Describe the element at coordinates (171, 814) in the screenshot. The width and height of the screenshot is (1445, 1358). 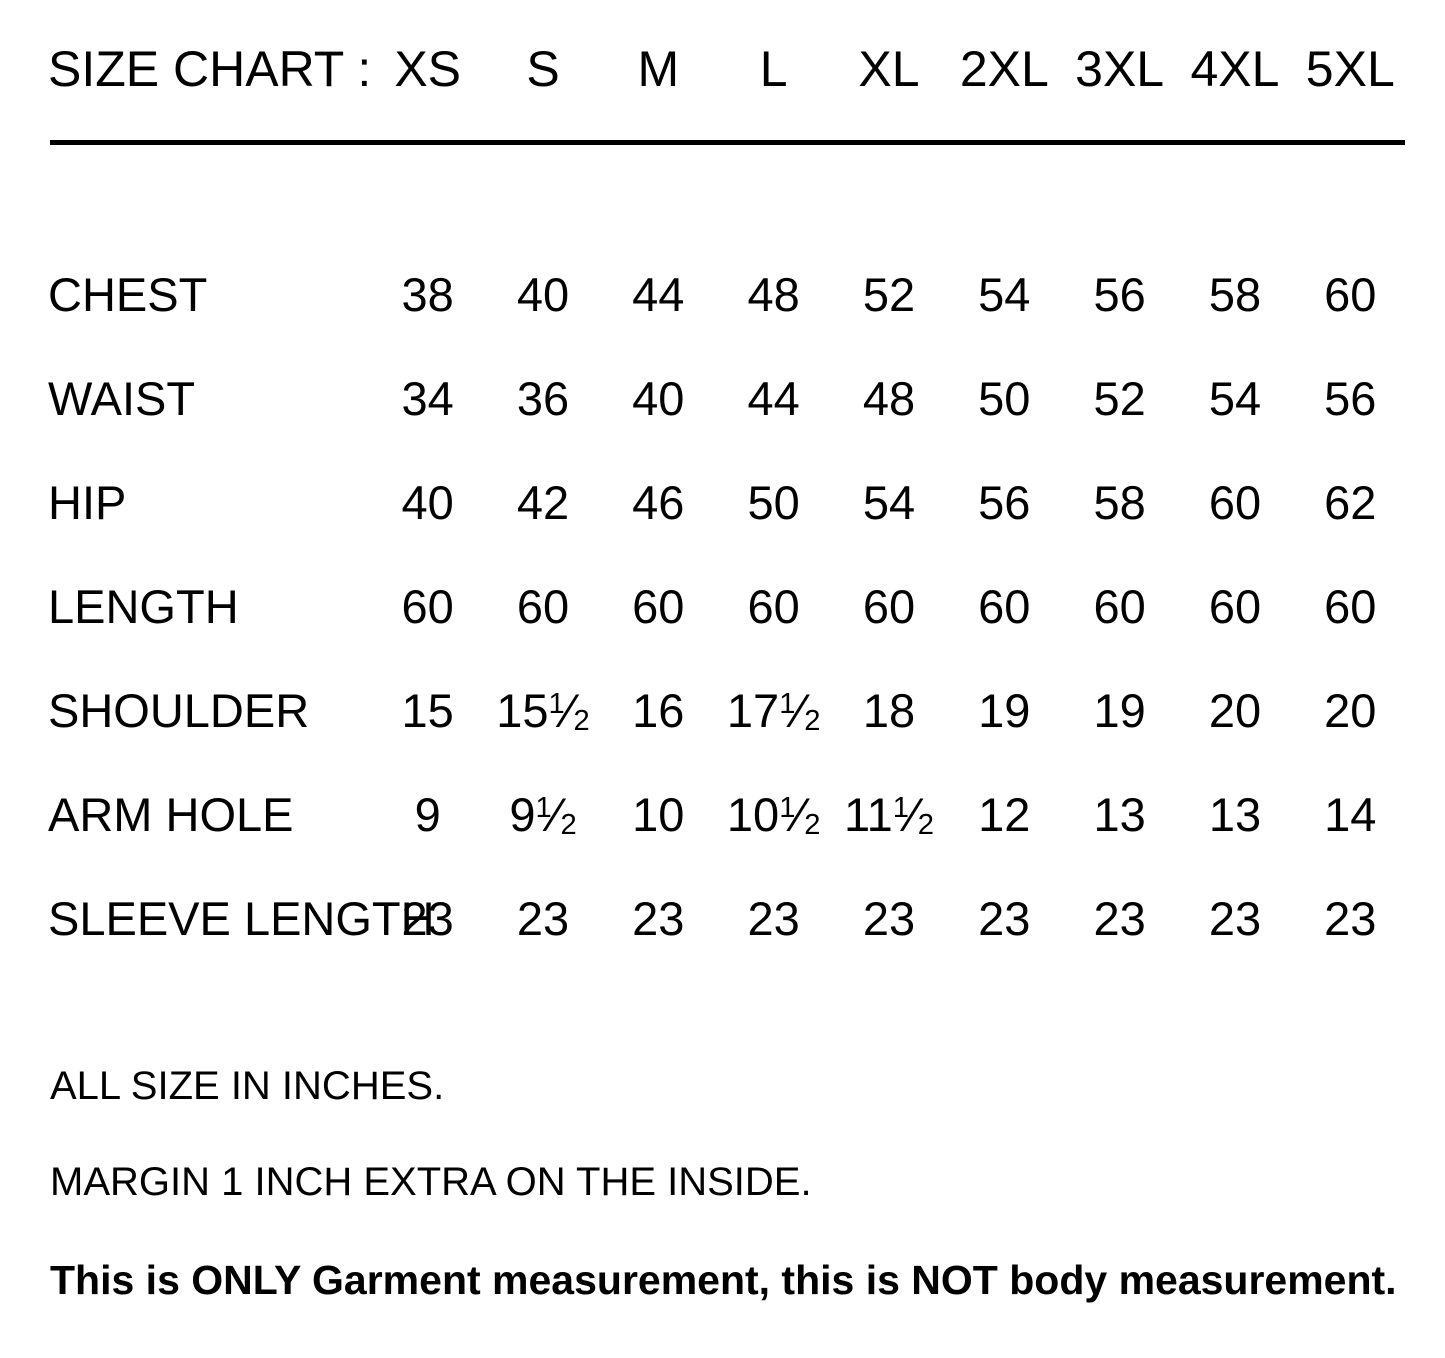
I see `row-label-arm-hole: ARM HOLE` at that location.